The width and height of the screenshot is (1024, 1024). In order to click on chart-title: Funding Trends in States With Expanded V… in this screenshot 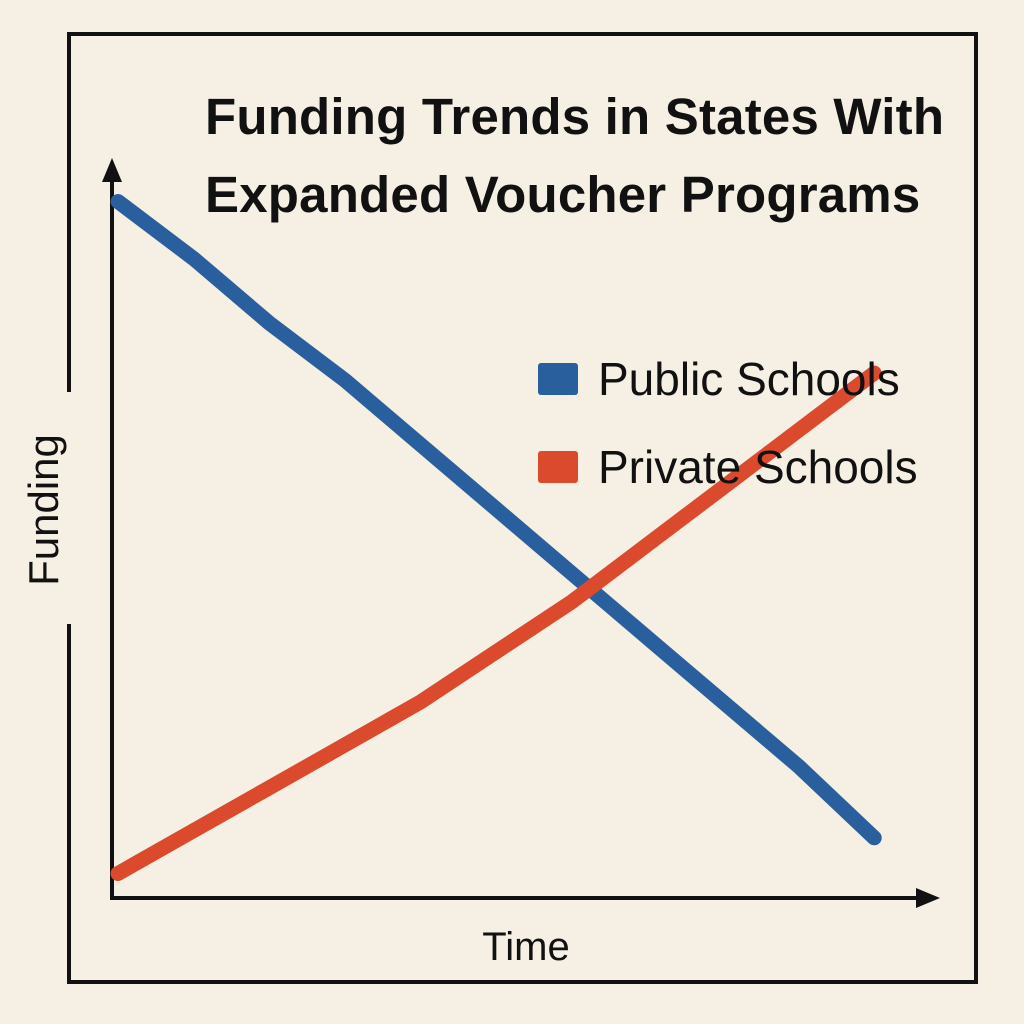, I will do `click(575, 155)`.